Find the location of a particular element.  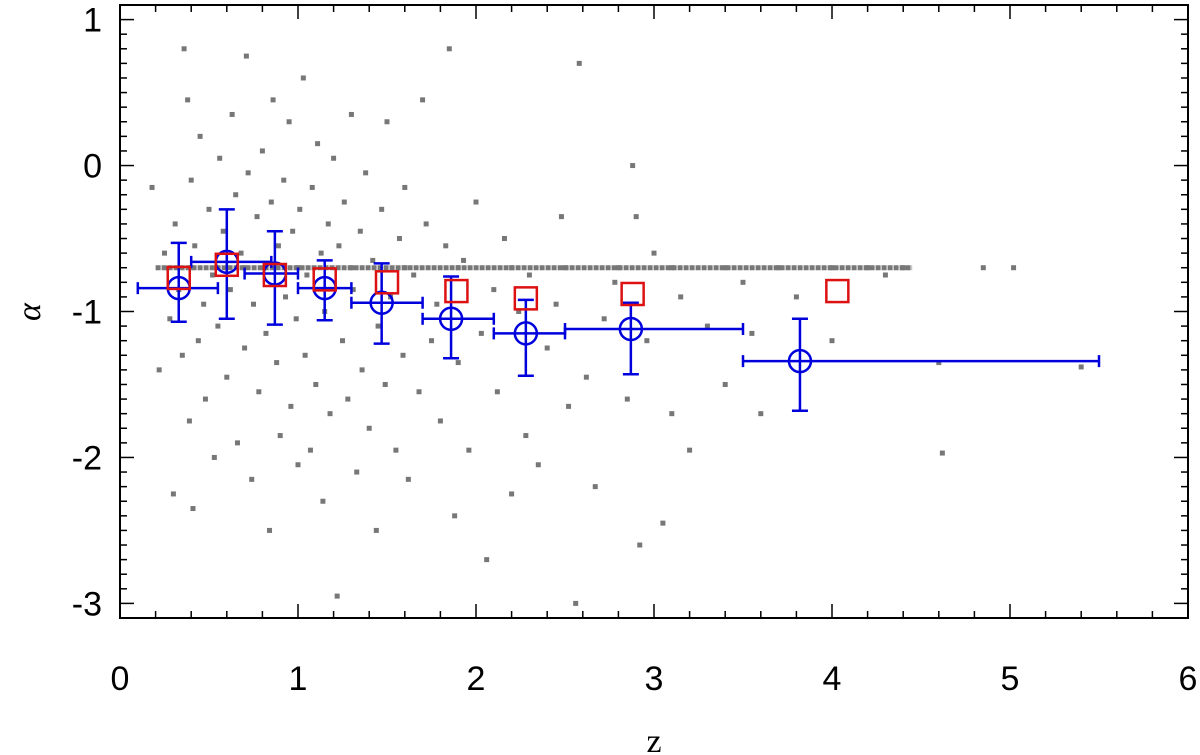

x-tick-label: 0 is located at coordinates (120, 679).